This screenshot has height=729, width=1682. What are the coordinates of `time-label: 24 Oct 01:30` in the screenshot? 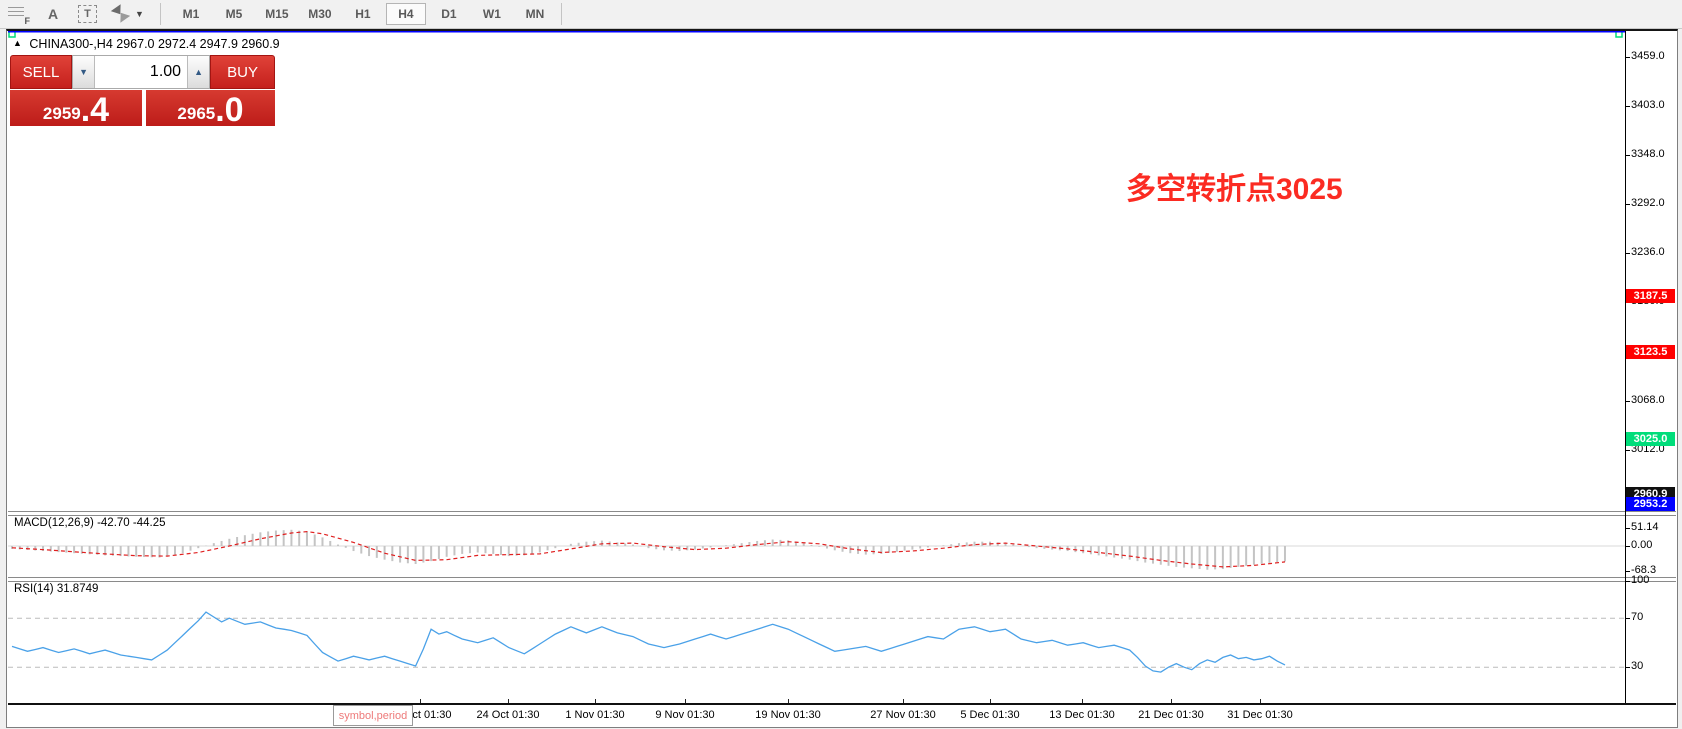 It's located at (508, 715).